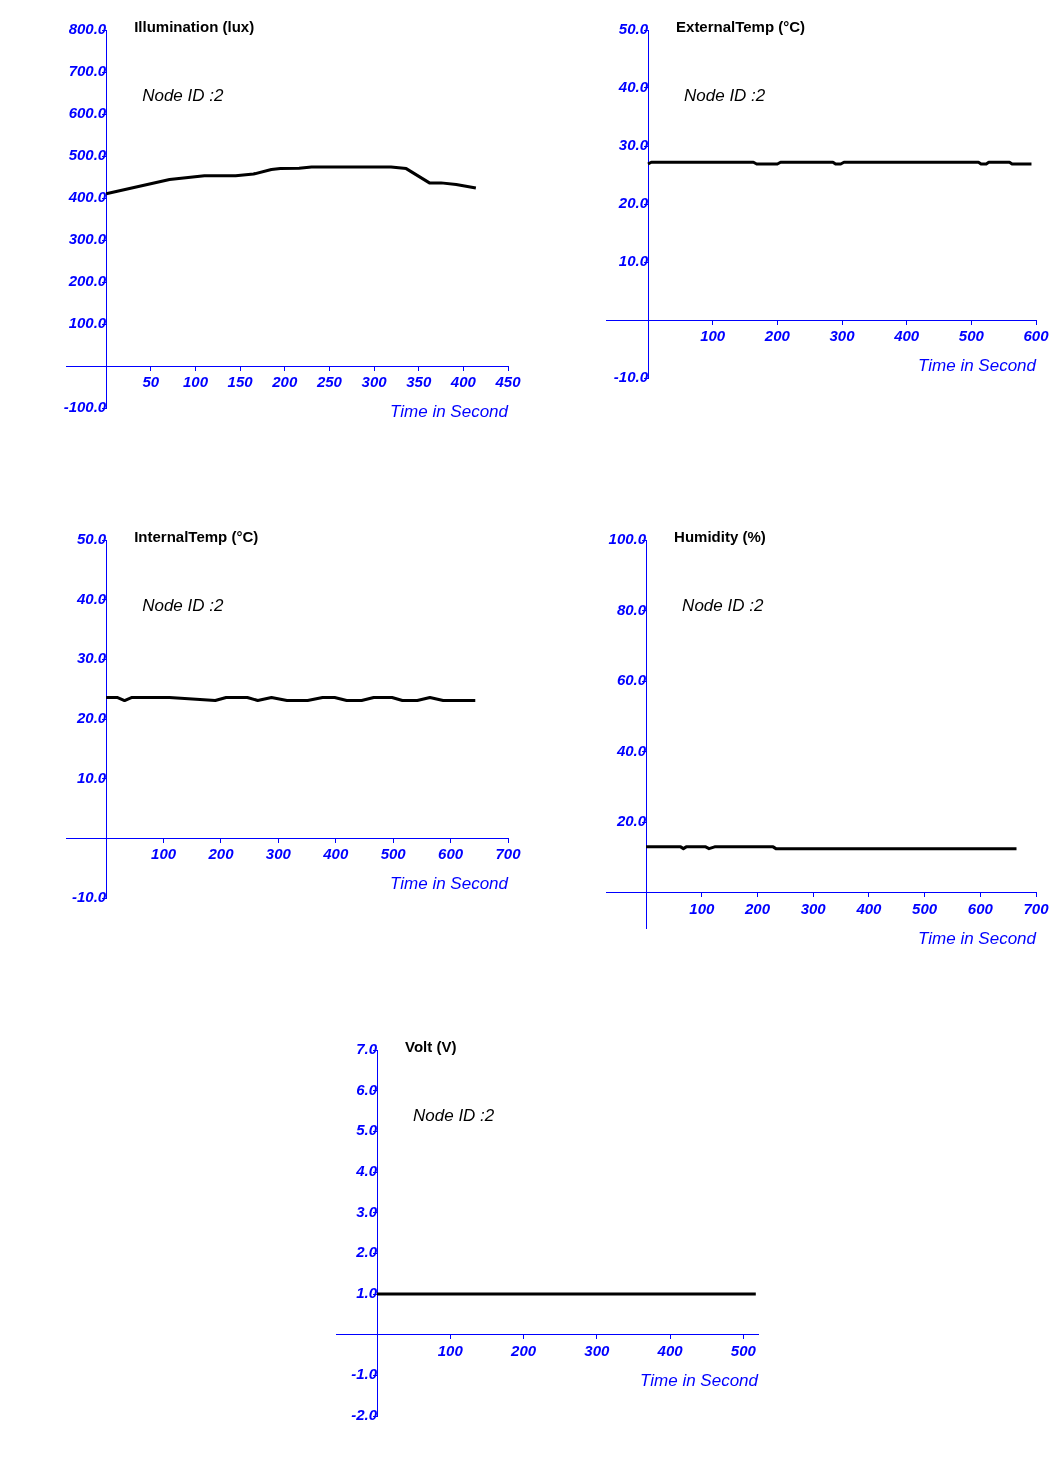  I want to click on y-tick-label: 6.0, so click(367, 1089).